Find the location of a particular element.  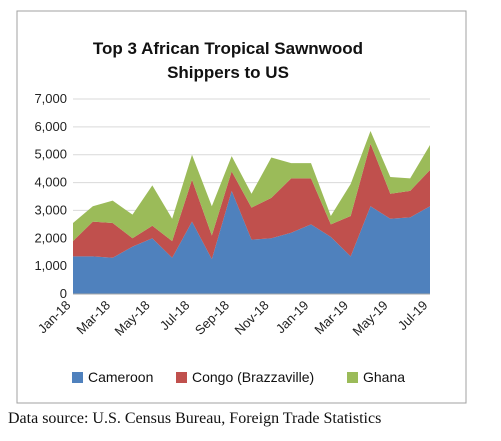

legend: Cameroon Congo (Brazzaville) Ghana is located at coordinates (238, 377).